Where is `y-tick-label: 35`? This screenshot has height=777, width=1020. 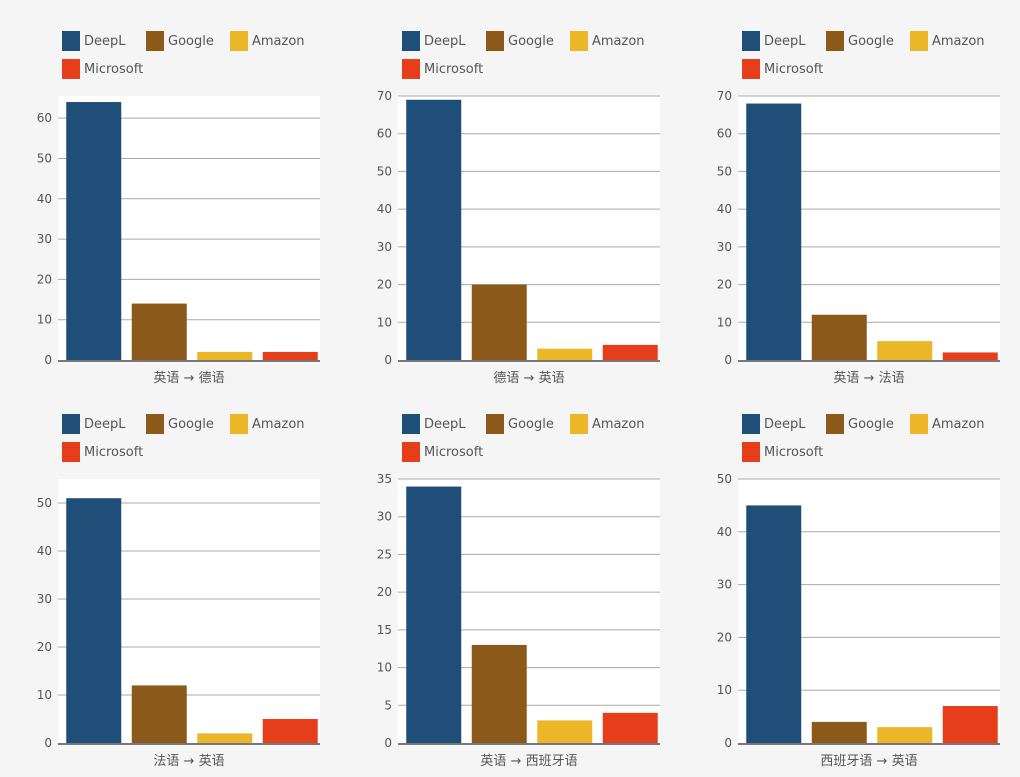
y-tick-label: 35 is located at coordinates (384, 479).